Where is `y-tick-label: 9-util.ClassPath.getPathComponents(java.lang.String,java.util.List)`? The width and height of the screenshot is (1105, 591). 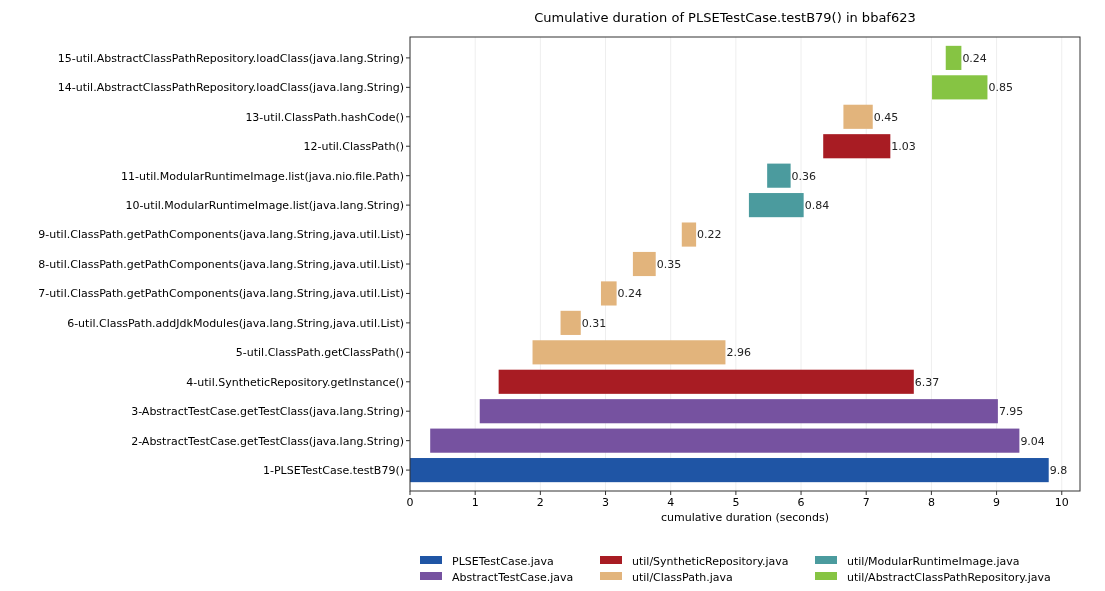 y-tick-label: 9-util.ClassPath.getPathComponents(java.lang.String,java.util.List) is located at coordinates (221, 235).